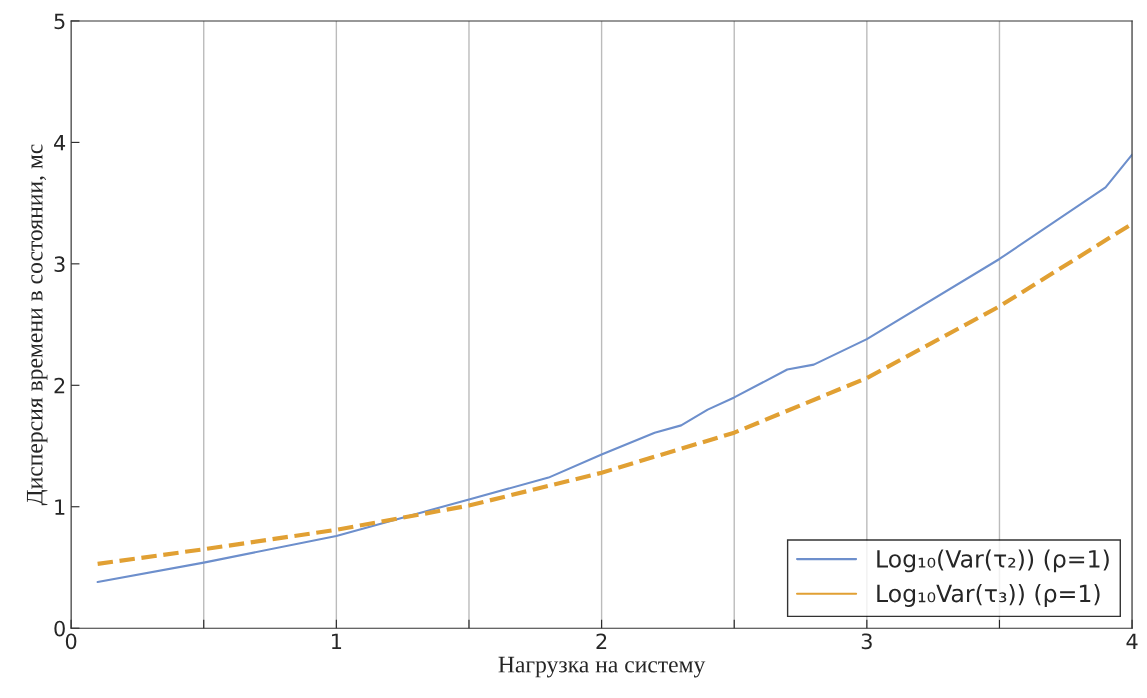  I want to click on legend-label: Log₁₀(Var(τ₂)) (ρ=1), so click(993, 561).